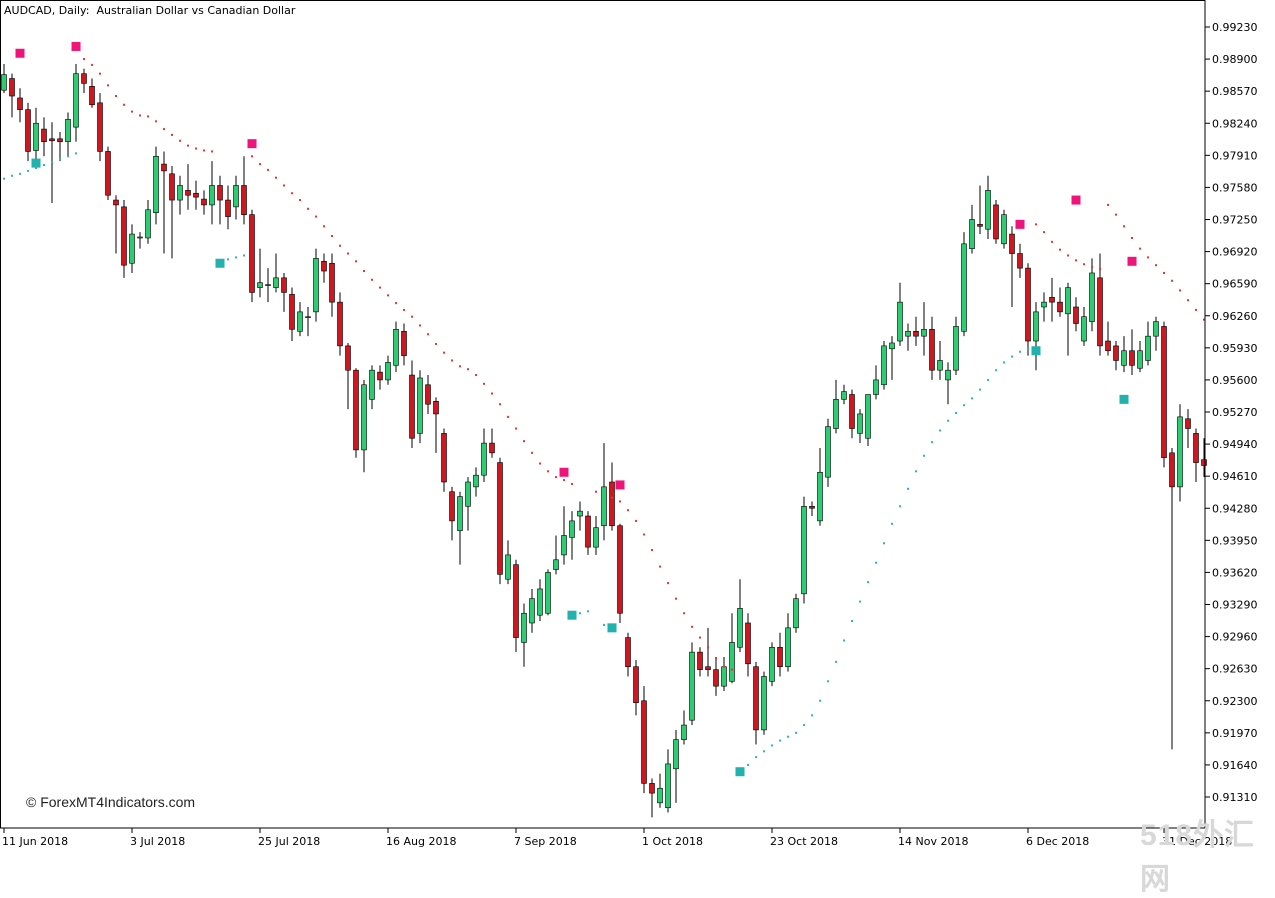 The width and height of the screenshot is (1275, 898). Describe the element at coordinates (1197, 841) in the screenshot. I see `time-tick-label: 31 Dec 2018` at that location.